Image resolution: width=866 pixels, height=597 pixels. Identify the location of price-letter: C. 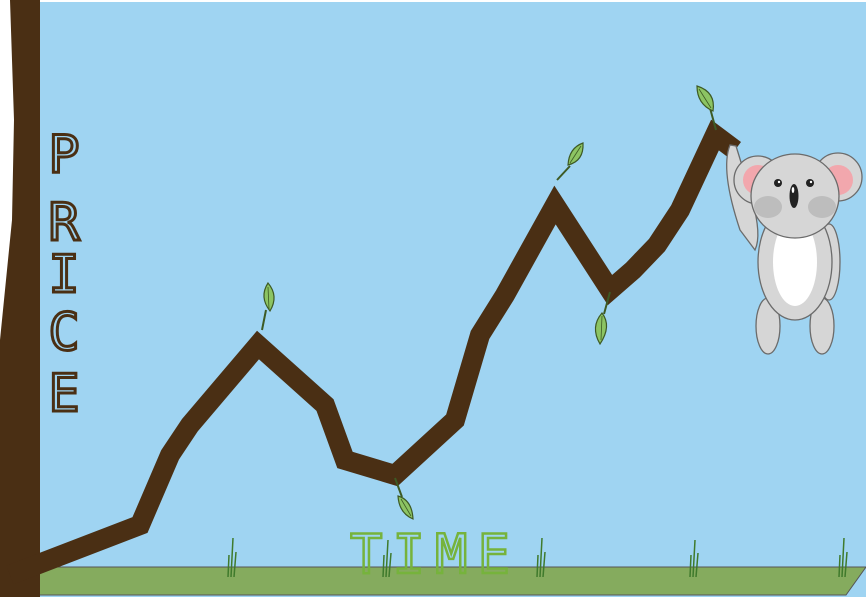
(63, 333).